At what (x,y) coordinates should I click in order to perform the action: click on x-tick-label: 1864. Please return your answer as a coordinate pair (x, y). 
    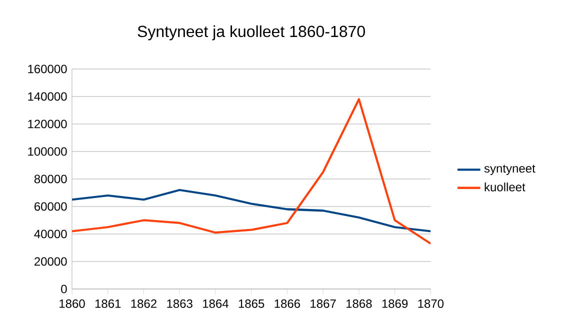
    Looking at the image, I should click on (215, 303).